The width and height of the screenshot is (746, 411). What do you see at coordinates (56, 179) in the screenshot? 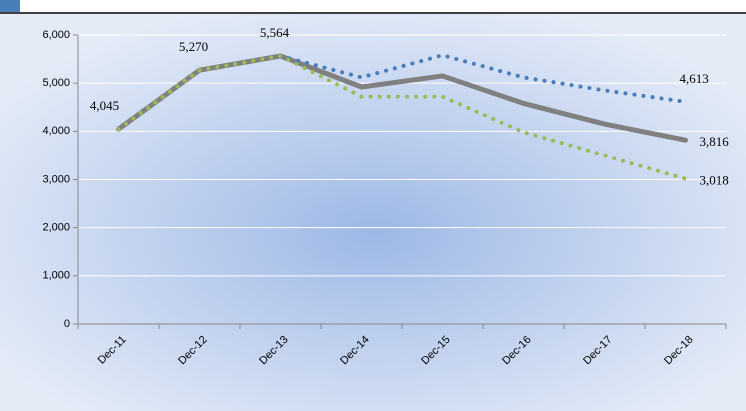
I see `y-tick-label: 3,000` at bounding box center [56, 179].